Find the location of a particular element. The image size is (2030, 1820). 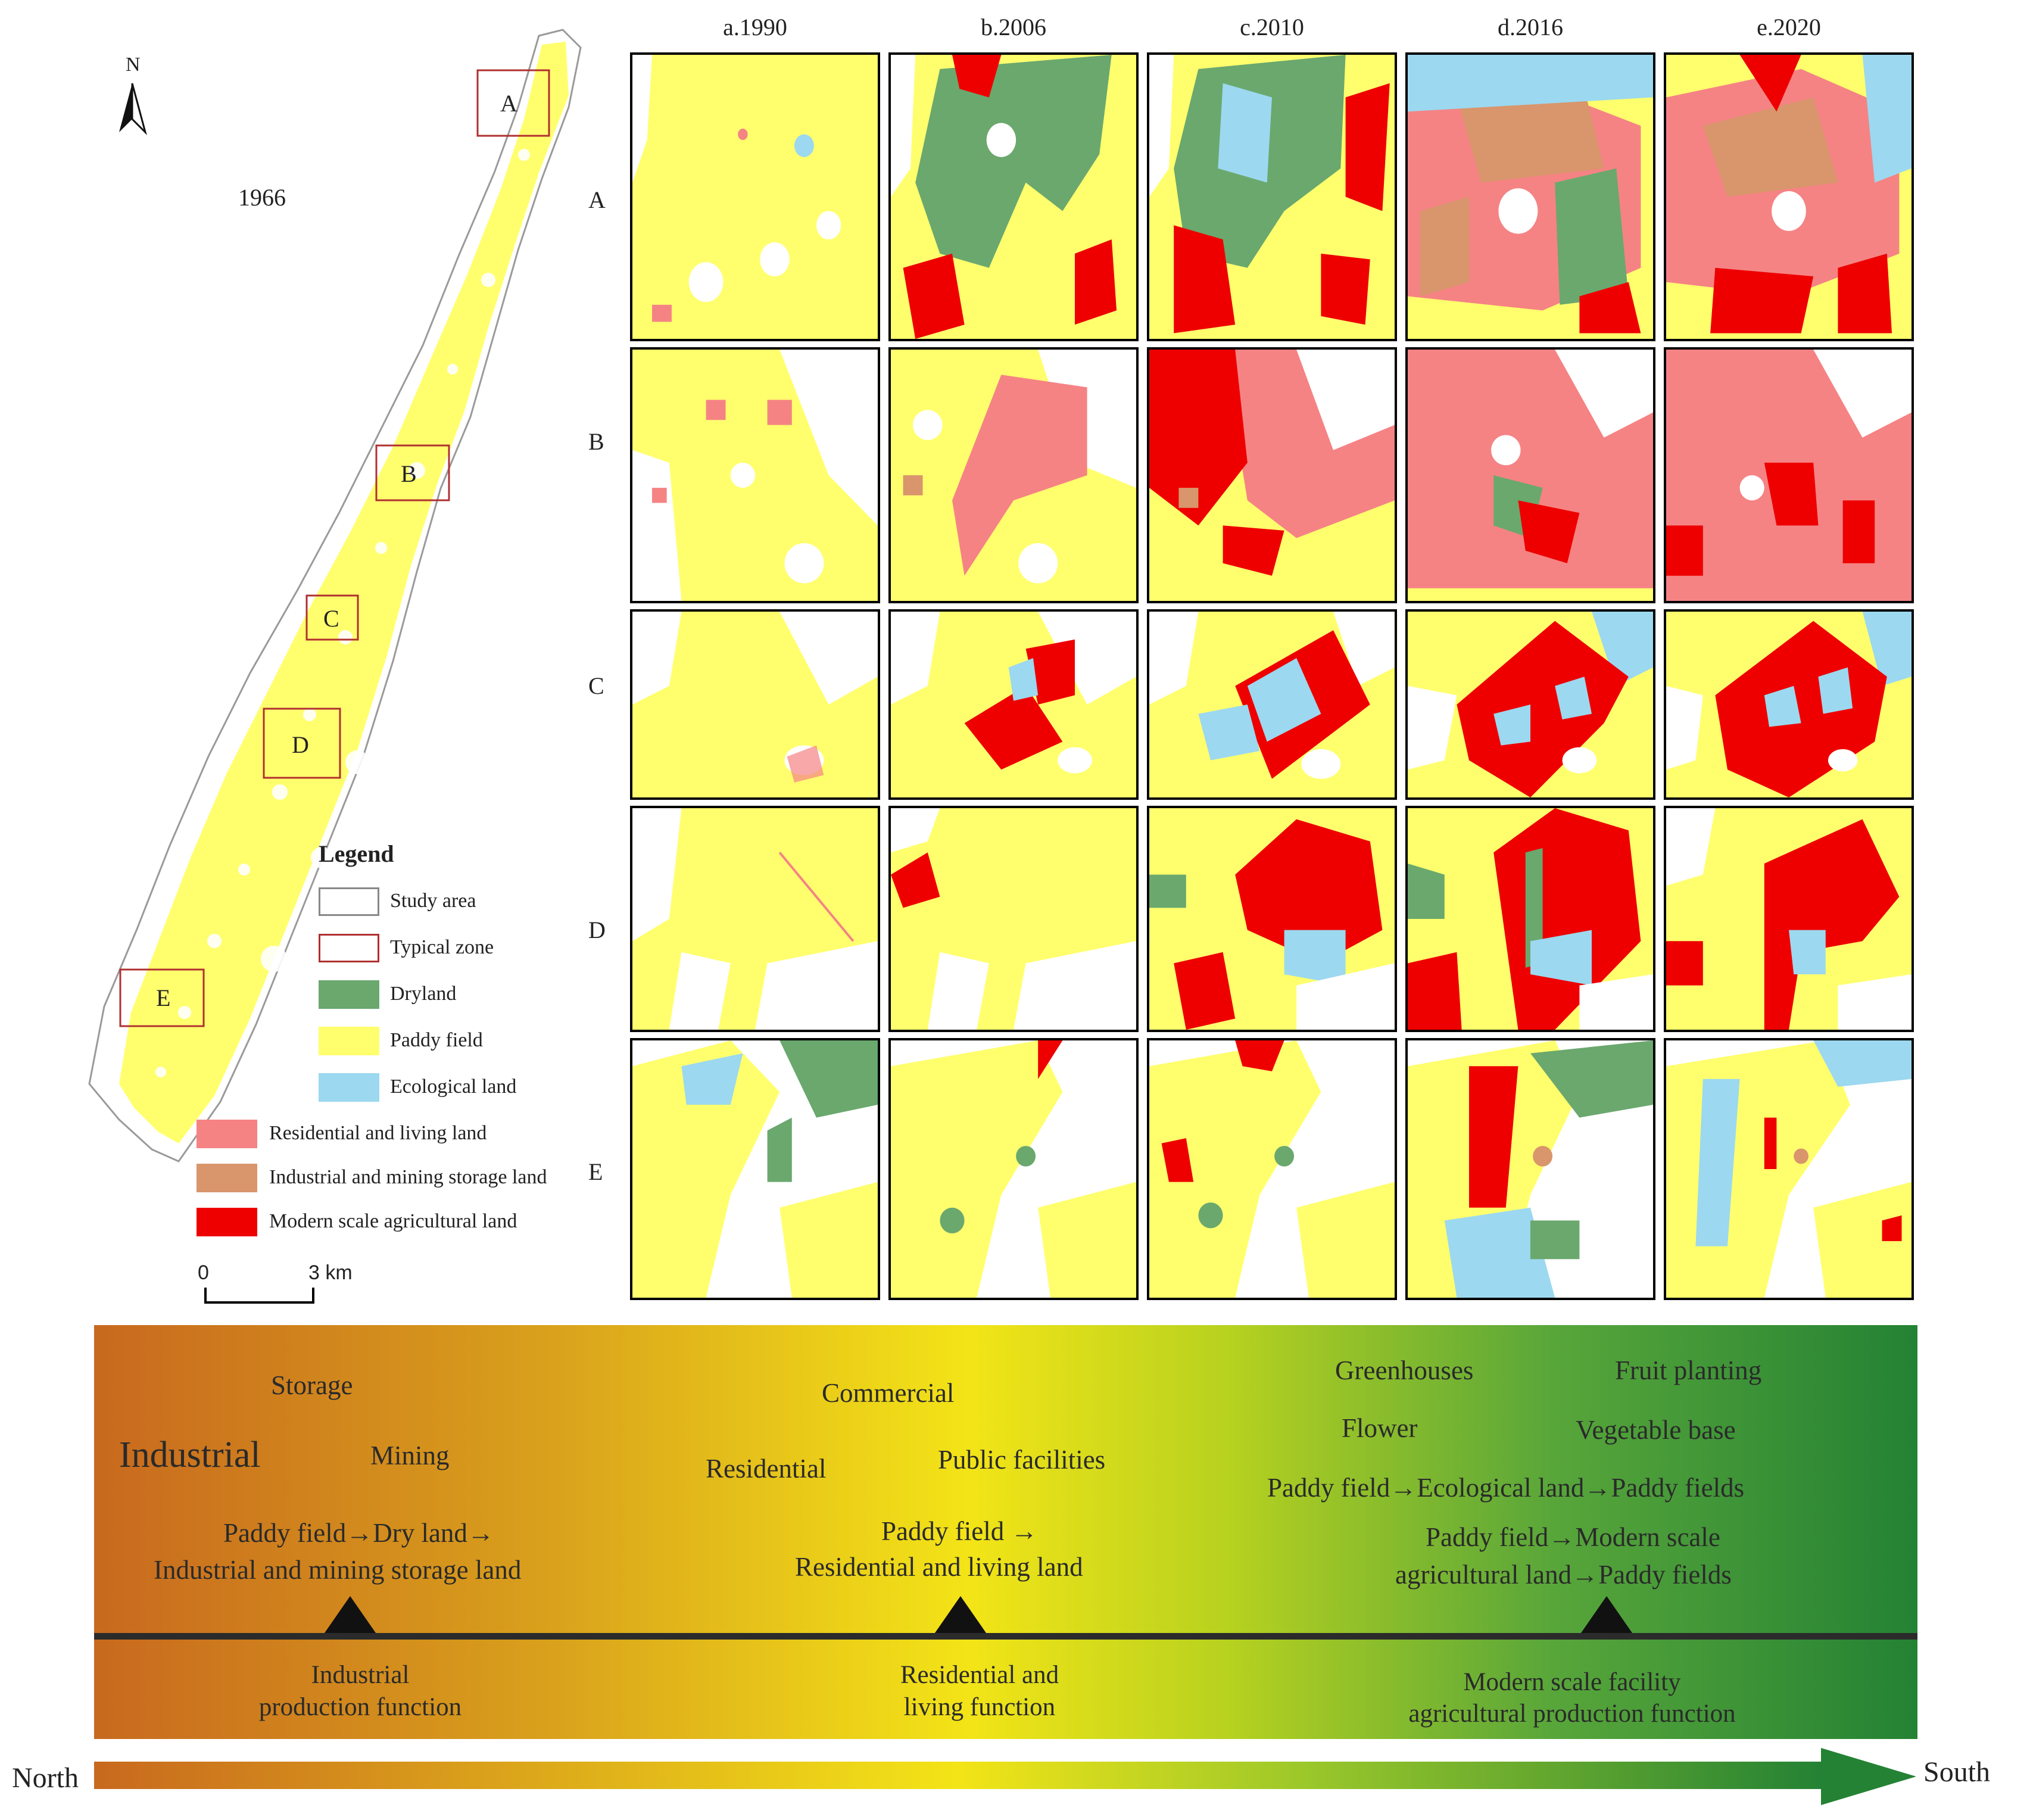

panel-a-2020 is located at coordinates (1789, 197).